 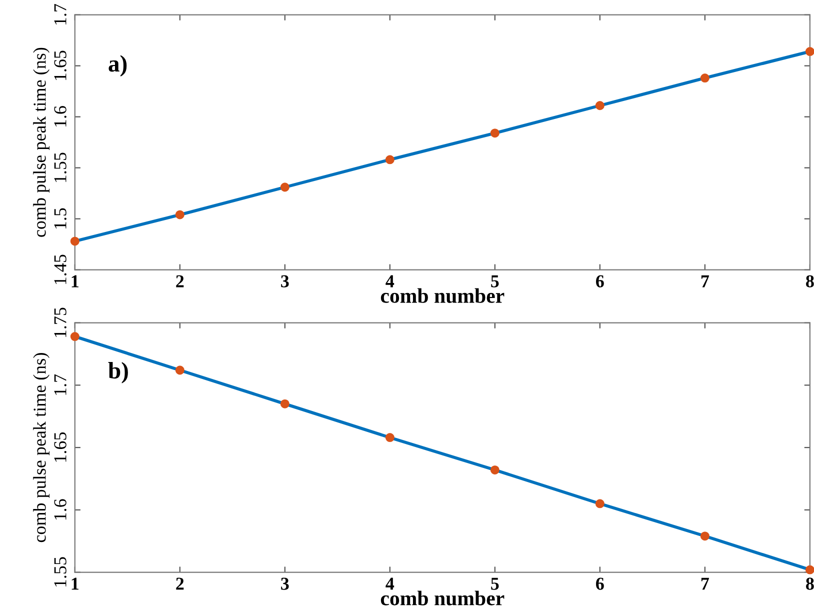 What do you see at coordinates (117, 65) in the screenshot?
I see `annotation: a)` at bounding box center [117, 65].